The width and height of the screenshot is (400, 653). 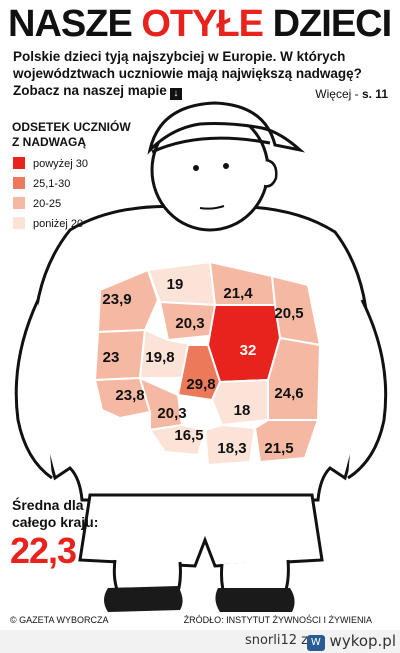 I want to click on title-part-2: OTYŁE, so click(x=202, y=24).